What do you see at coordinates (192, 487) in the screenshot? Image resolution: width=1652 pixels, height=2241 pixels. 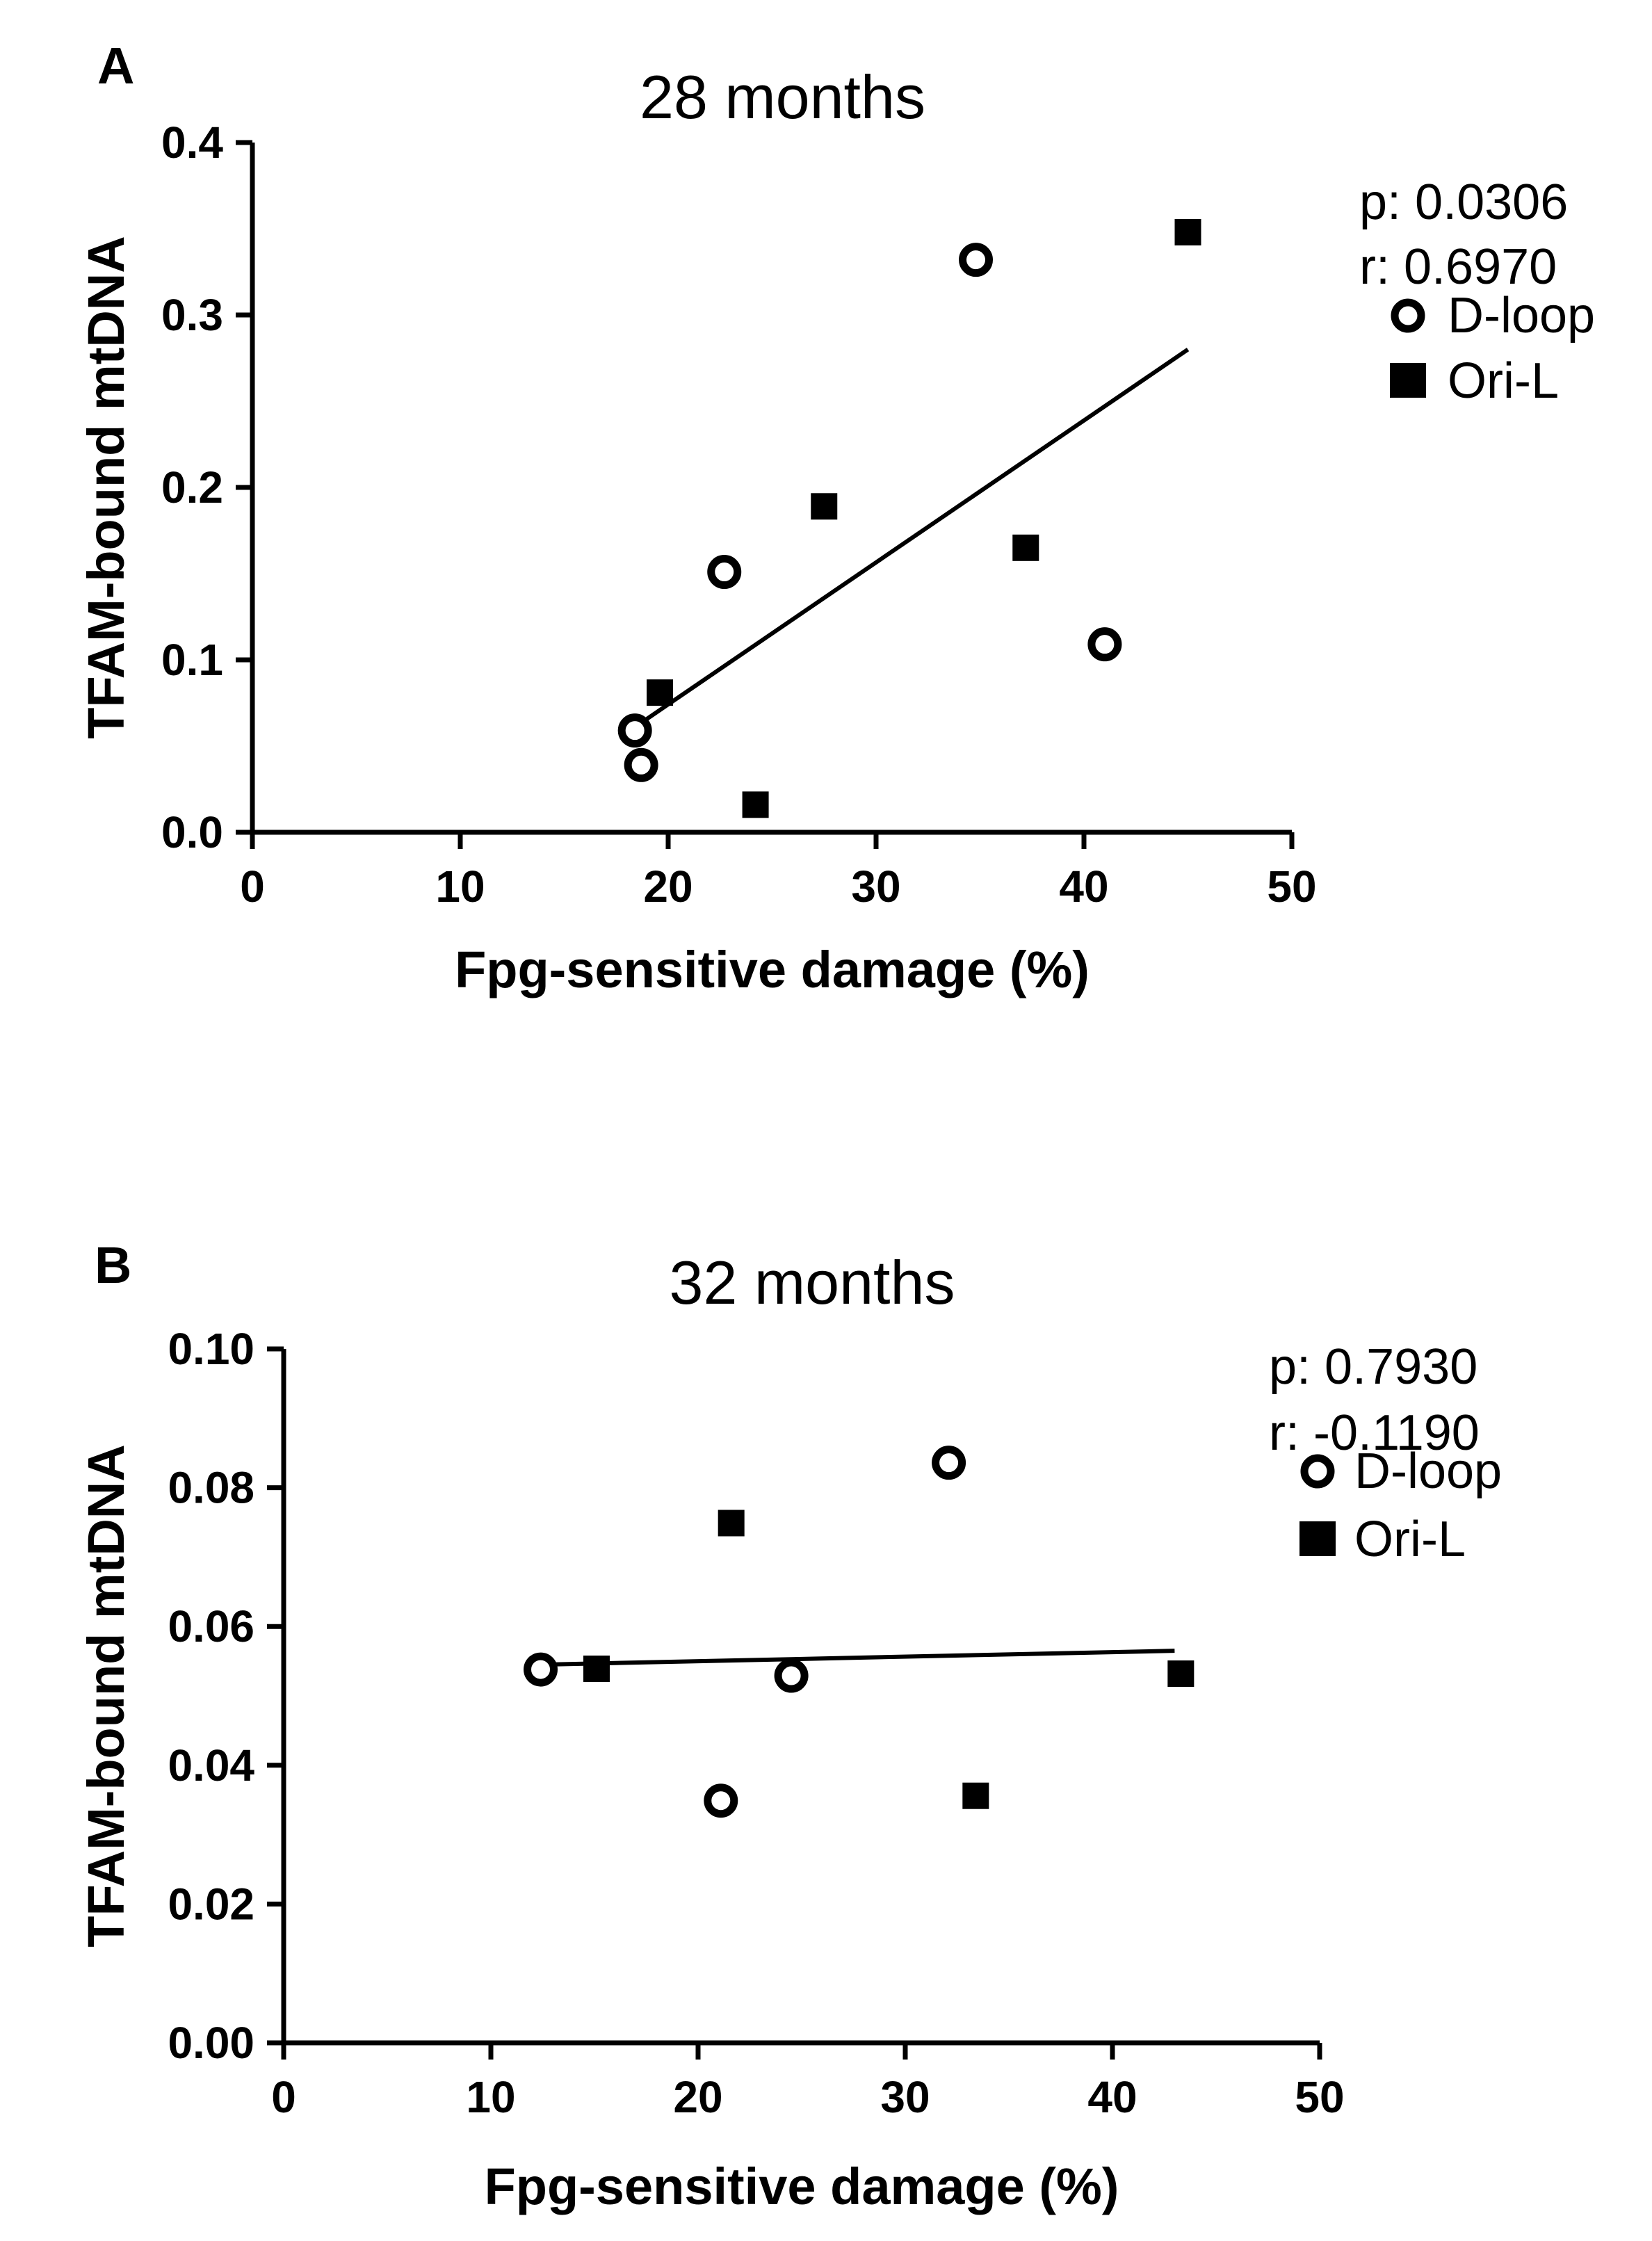 I see `y-tick-label: 0.2` at bounding box center [192, 487].